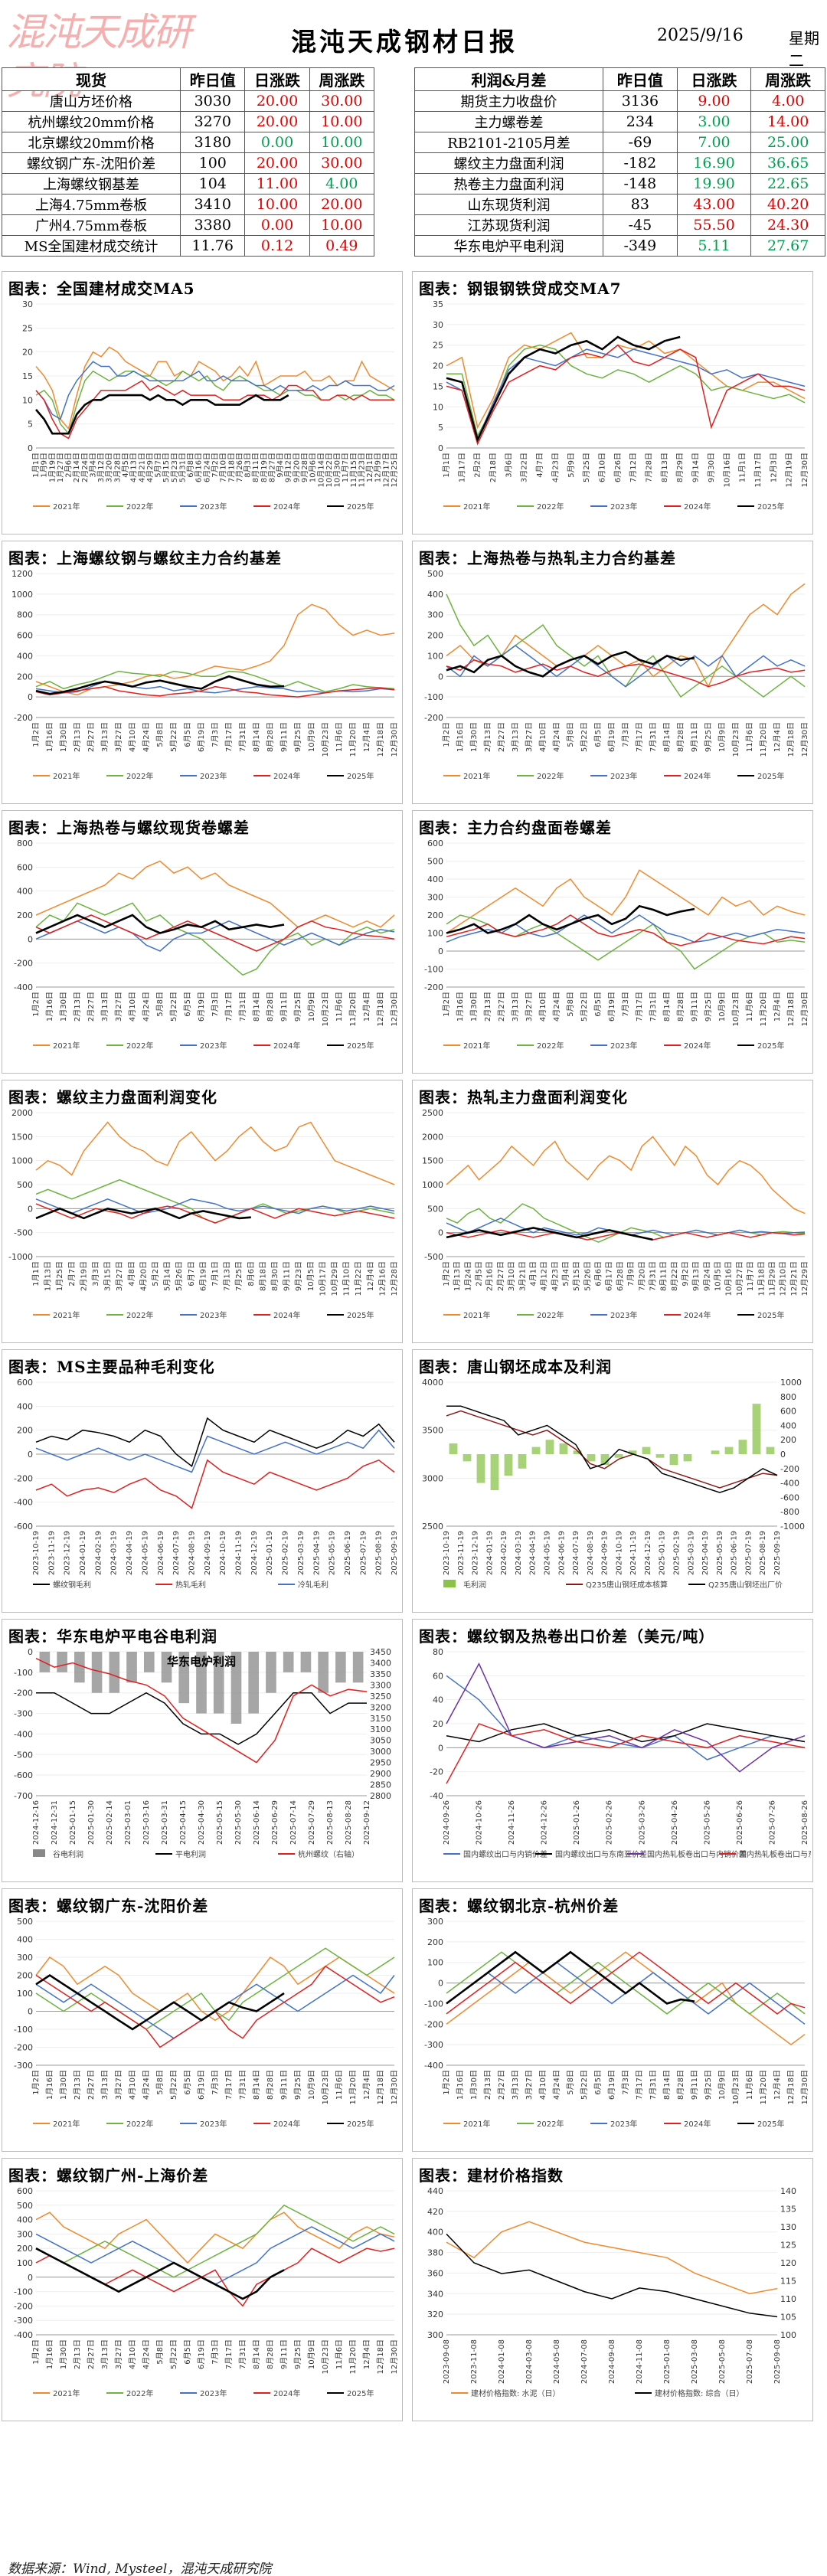 The width and height of the screenshot is (827, 2576). What do you see at coordinates (312, 1822) in the screenshot?
I see `x-tick-label: 2025-07-29` at bounding box center [312, 1822].